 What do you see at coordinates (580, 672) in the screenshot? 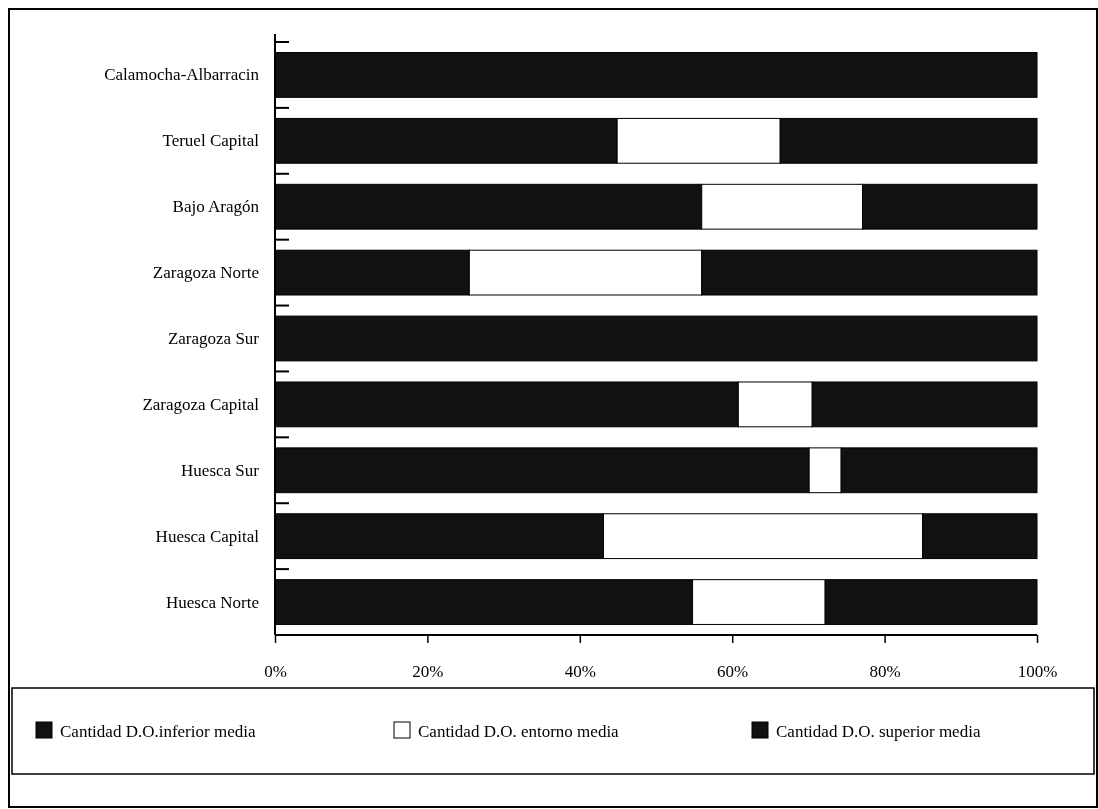
I see `x-tick-label: 40%` at bounding box center [580, 672].